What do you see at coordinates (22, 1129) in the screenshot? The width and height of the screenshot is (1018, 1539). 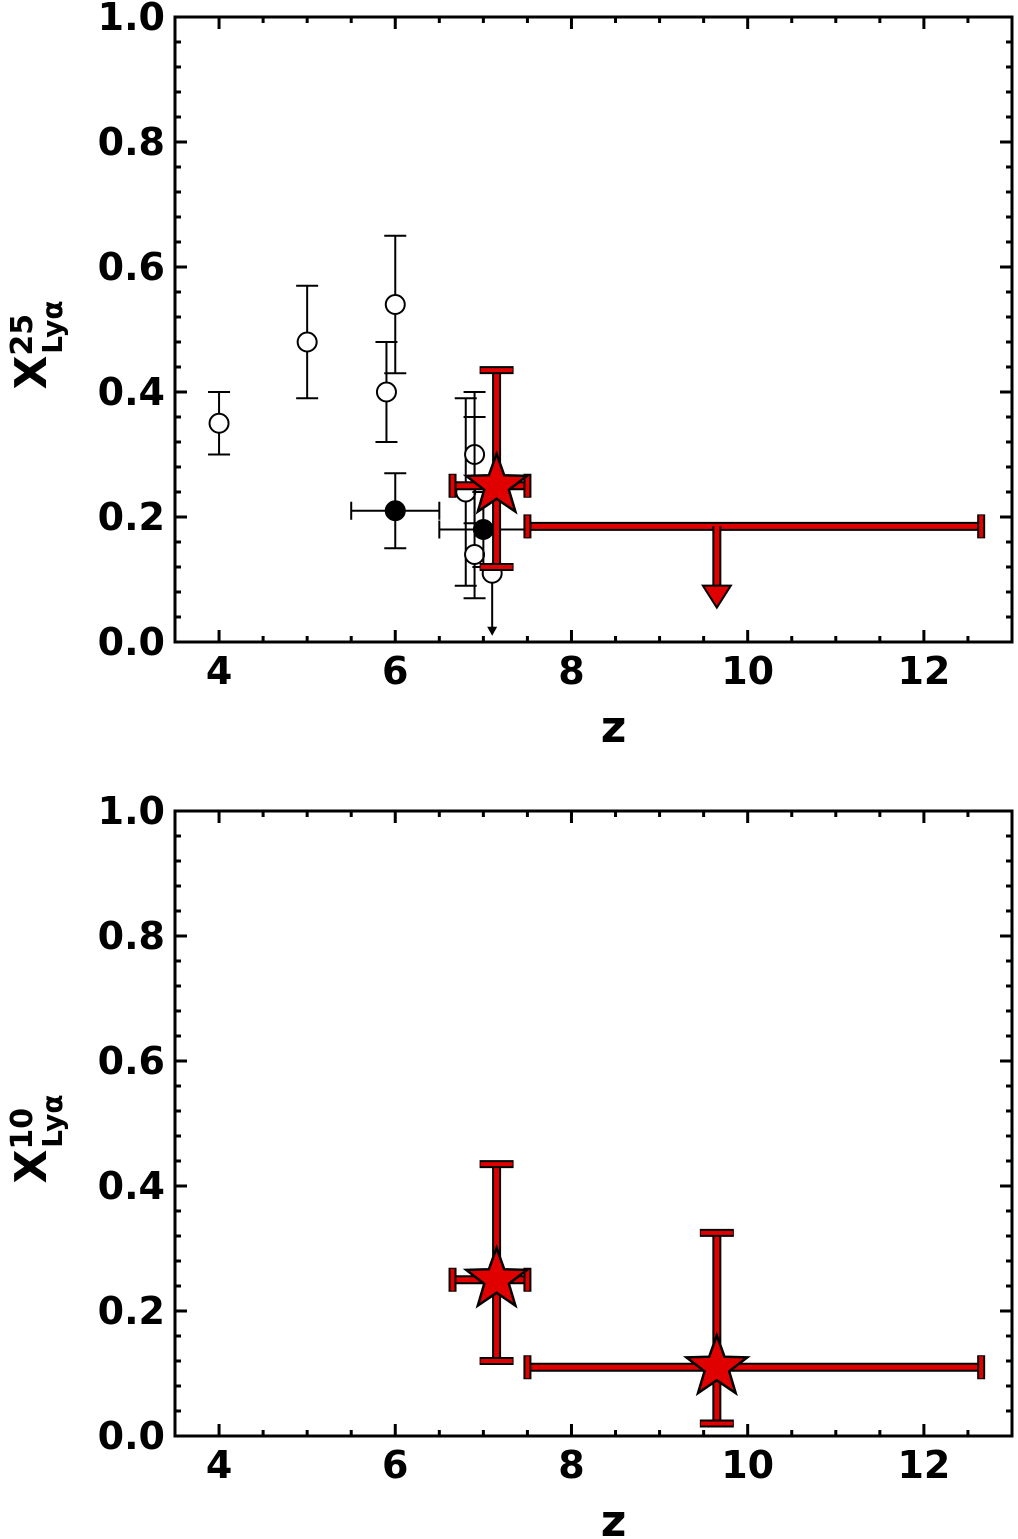 I see `y-axis-label-superscript: 10` at bounding box center [22, 1129].